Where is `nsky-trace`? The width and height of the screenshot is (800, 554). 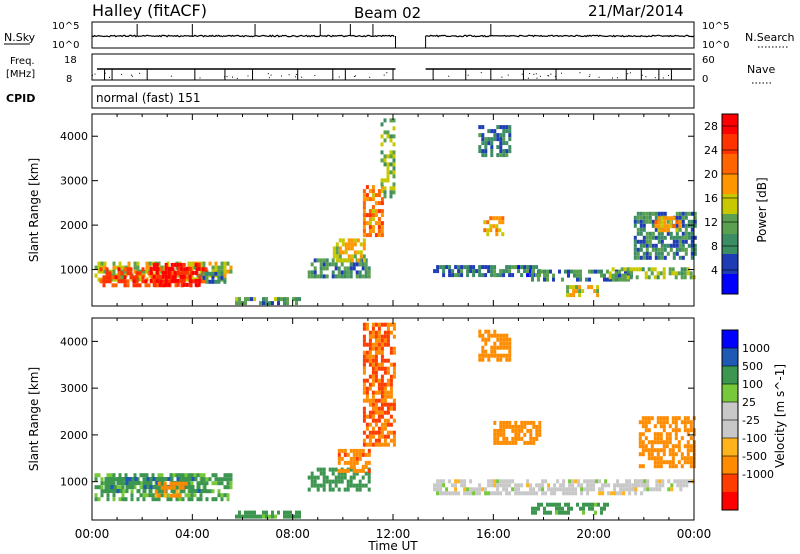
nsky-trace is located at coordinates (393, 36).